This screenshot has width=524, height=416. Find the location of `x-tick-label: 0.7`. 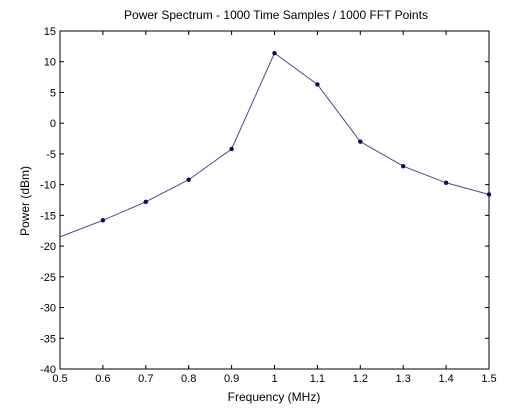

x-tick-label: 0.7 is located at coordinates (145, 379).